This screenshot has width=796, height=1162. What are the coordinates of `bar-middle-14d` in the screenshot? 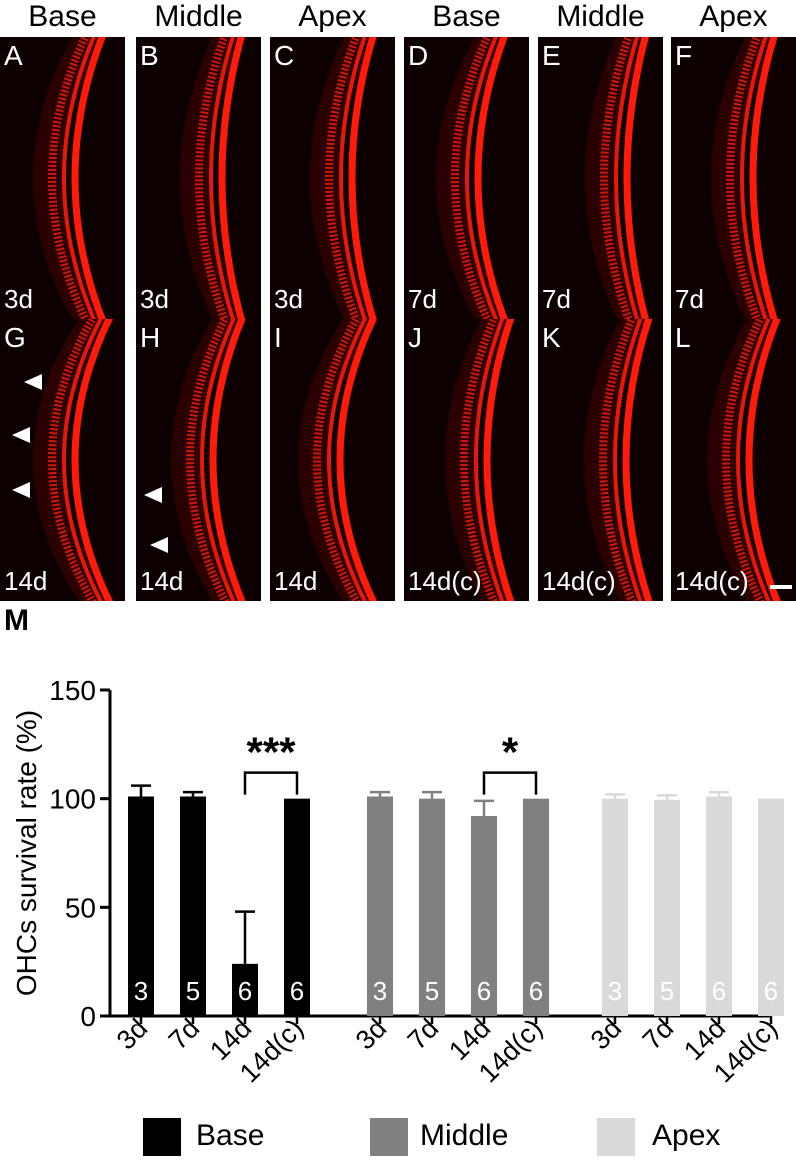 It's located at (484, 916).